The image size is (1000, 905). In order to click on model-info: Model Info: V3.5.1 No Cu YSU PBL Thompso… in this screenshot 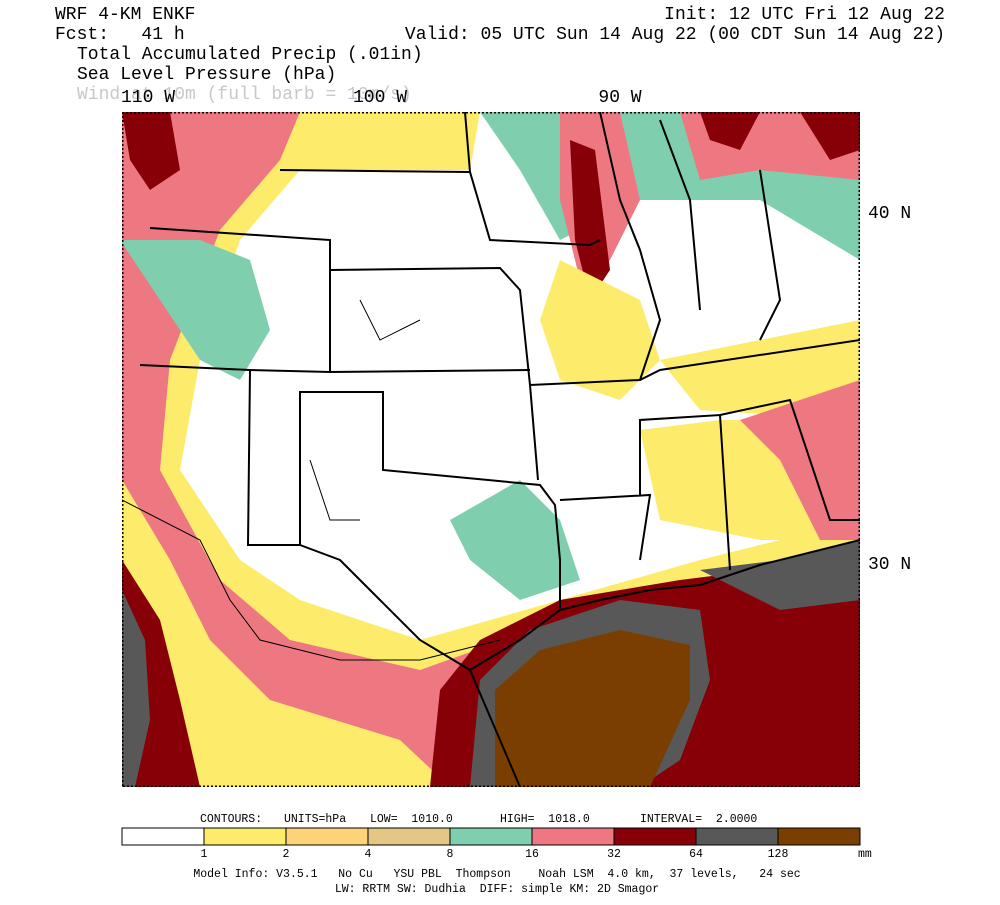, I will do `click(496, 874)`.